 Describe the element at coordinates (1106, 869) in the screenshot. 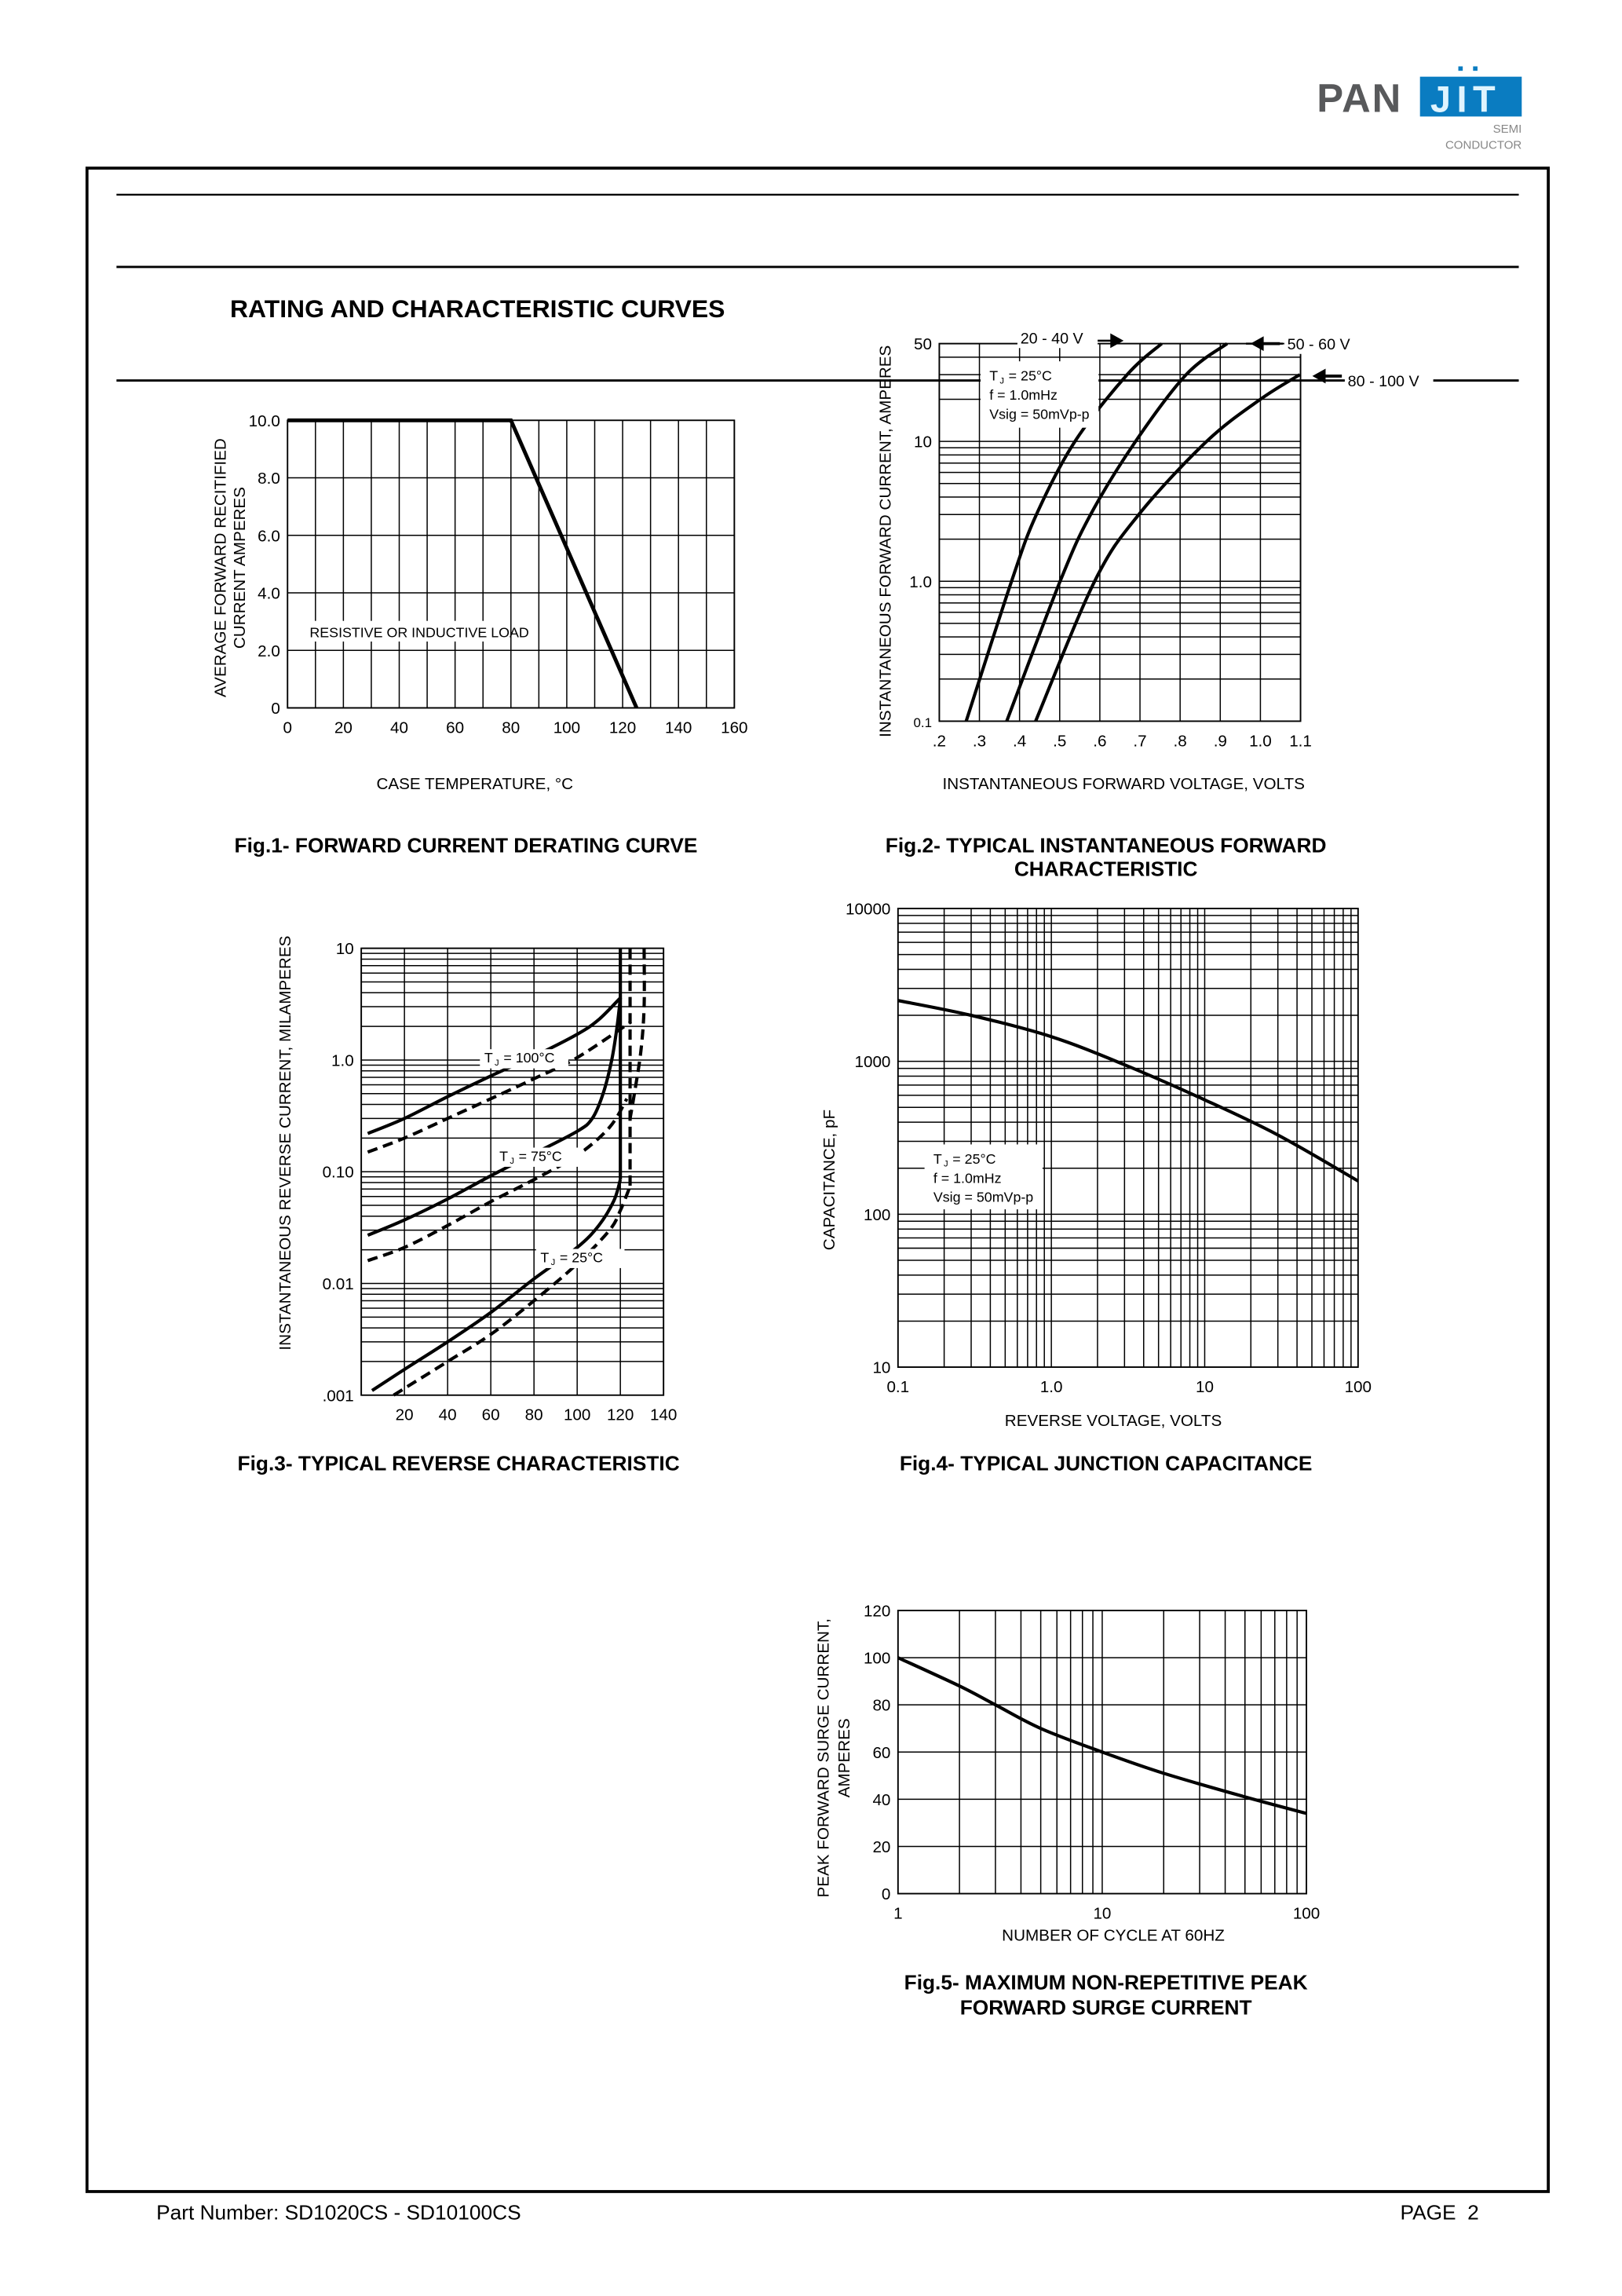

I see `fig2-caption-line2: CHARACTERISTIC` at that location.